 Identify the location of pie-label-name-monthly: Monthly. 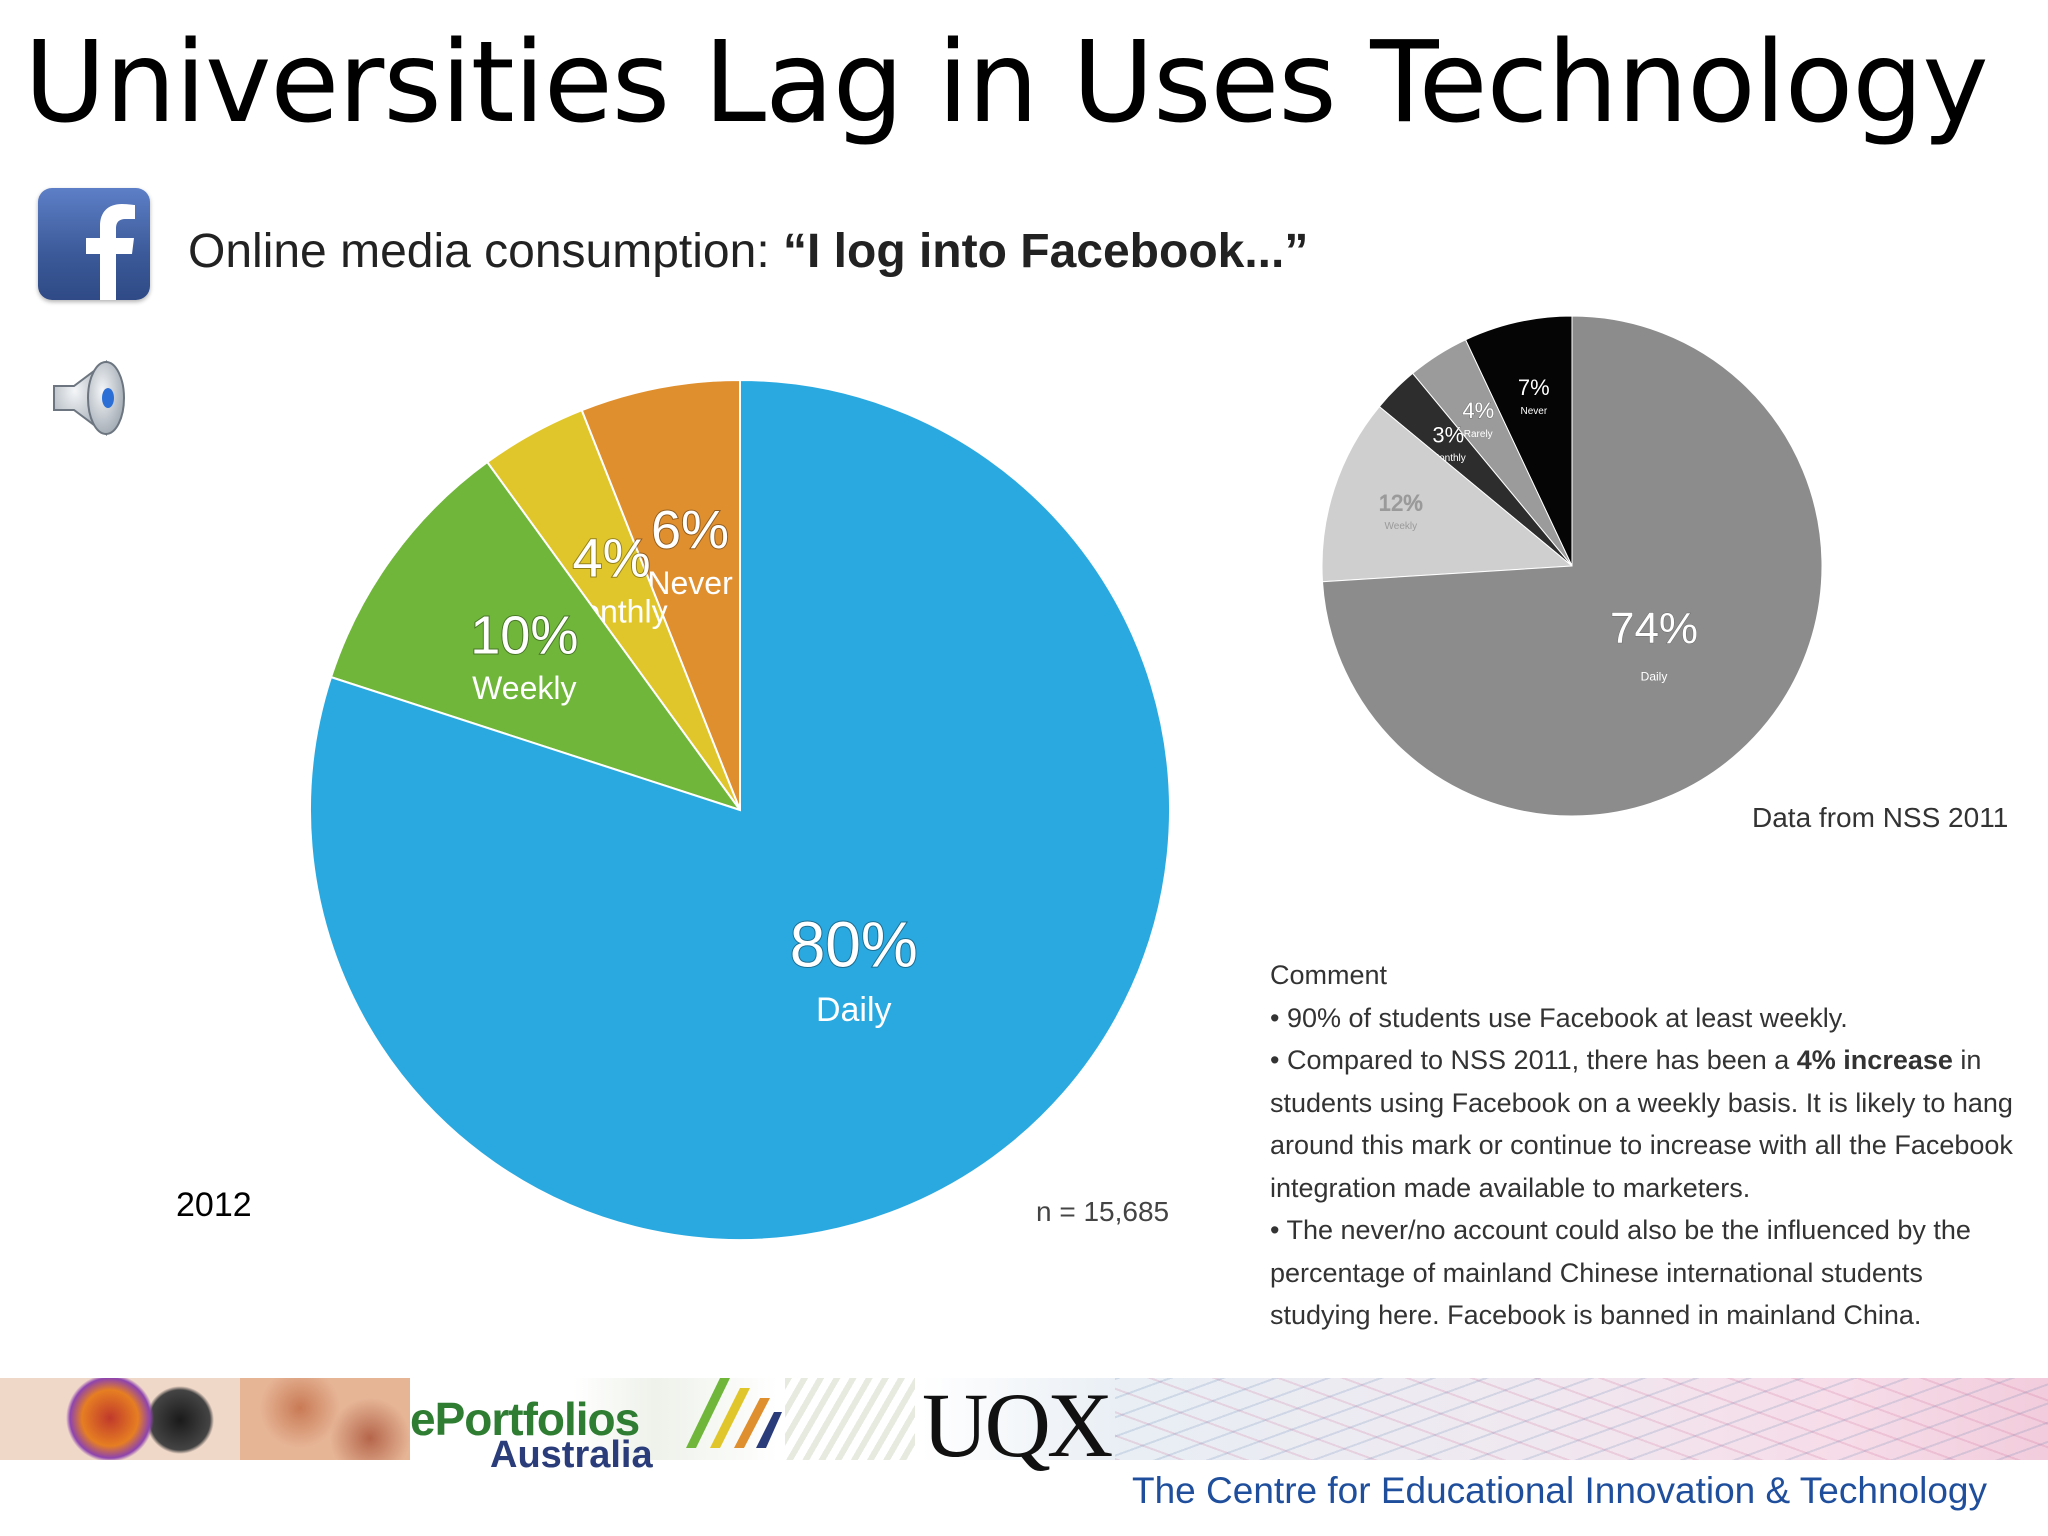
(1448, 458).